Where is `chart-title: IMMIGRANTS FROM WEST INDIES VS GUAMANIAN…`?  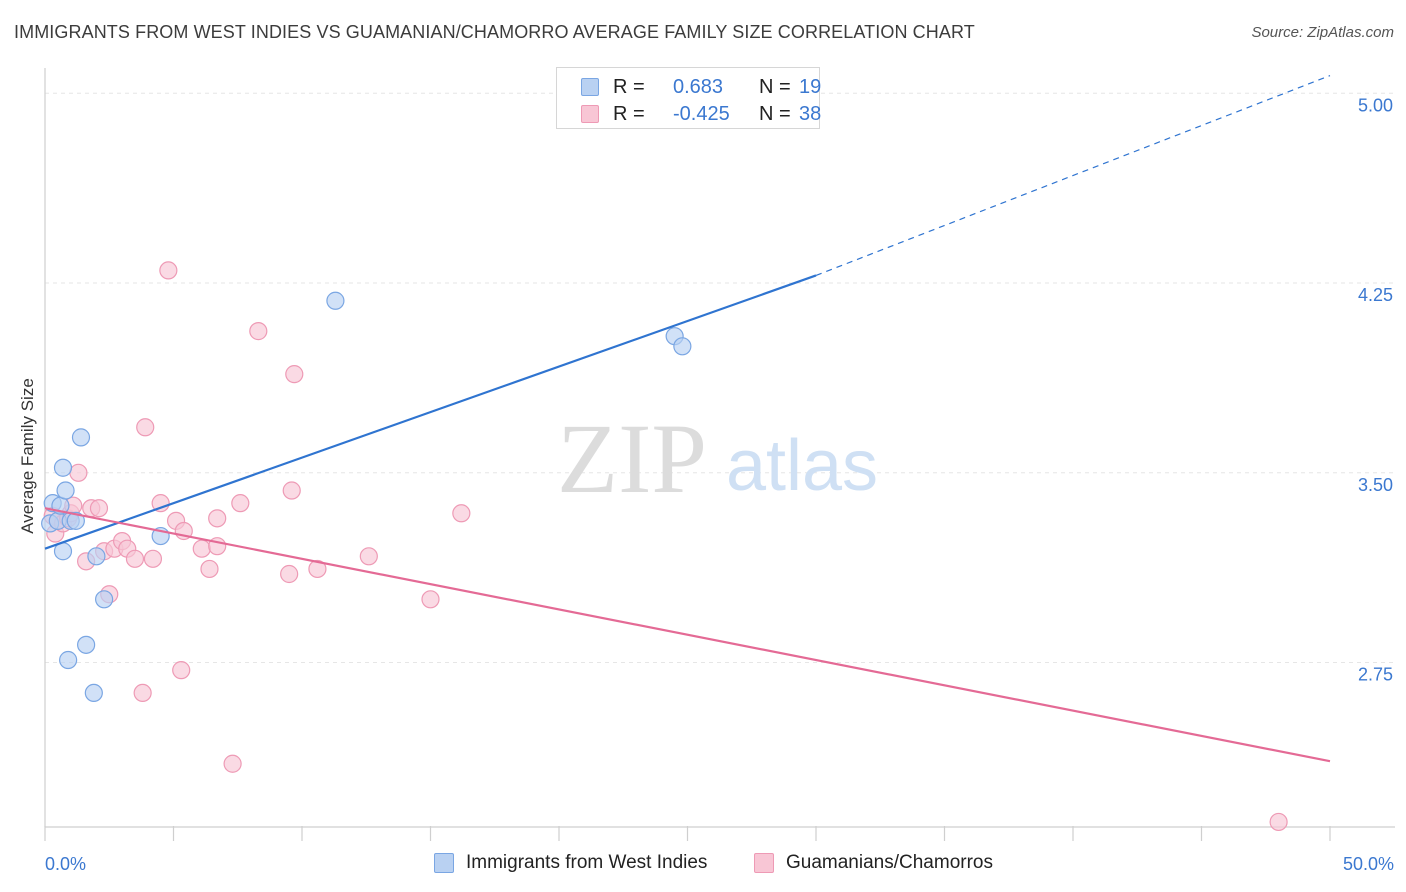 chart-title: IMMIGRANTS FROM WEST INDIES VS GUAMANIAN… is located at coordinates (494, 32).